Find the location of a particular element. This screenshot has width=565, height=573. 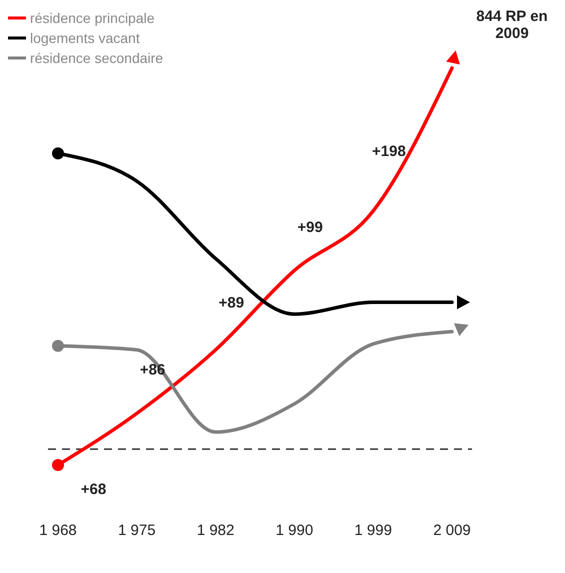

x-tick-label: 1 982 is located at coordinates (215, 530).